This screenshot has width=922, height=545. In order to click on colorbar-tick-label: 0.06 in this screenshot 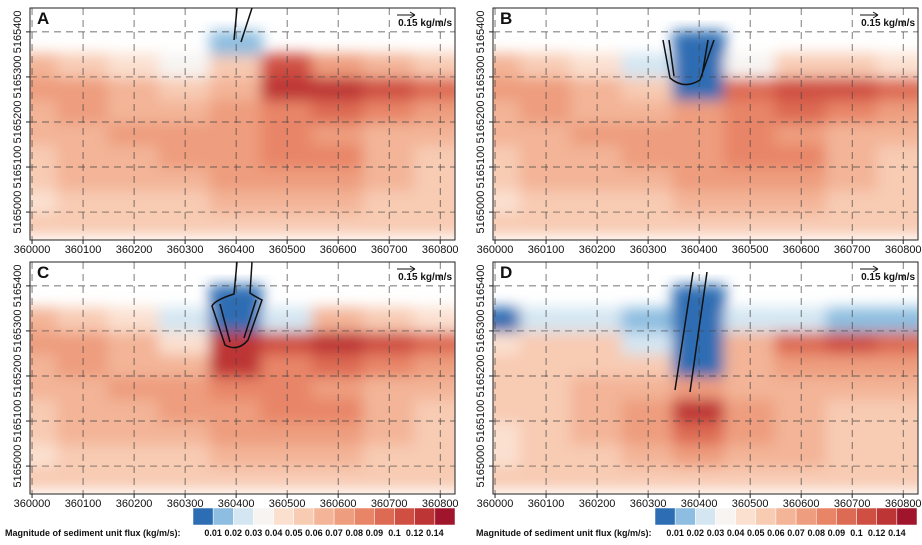, I will do `click(776, 533)`.